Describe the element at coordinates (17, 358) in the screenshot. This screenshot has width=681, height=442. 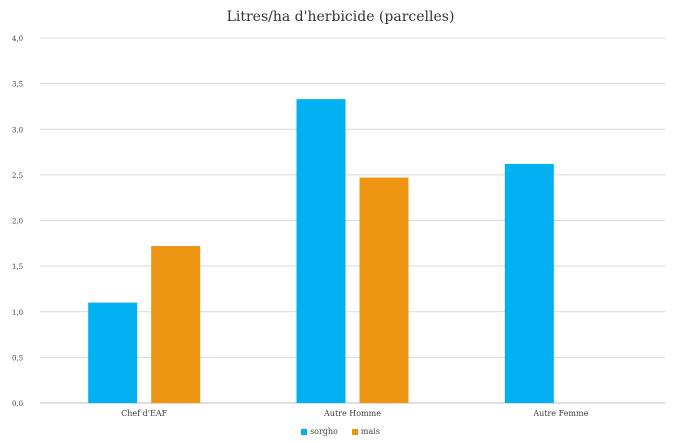
I see `y-tick-label: 0,5` at that location.